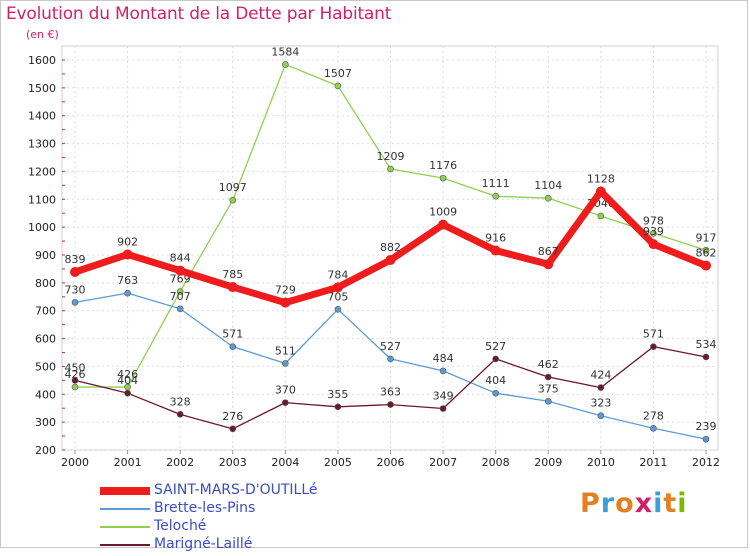 The height and width of the screenshot is (556, 750). I want to click on x-tick-label: 2005, so click(338, 462).